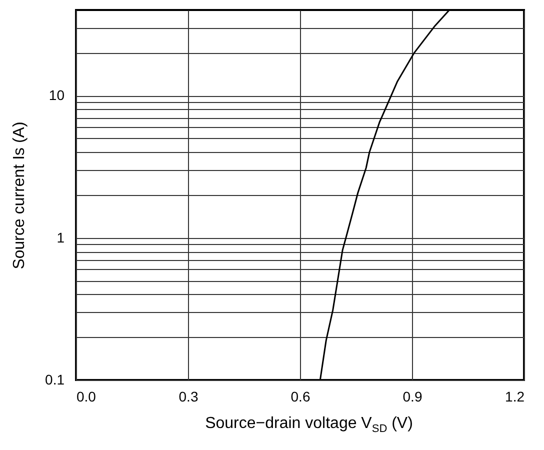 The width and height of the screenshot is (544, 450). I want to click on y-tick-label: 0.1, so click(55, 380).